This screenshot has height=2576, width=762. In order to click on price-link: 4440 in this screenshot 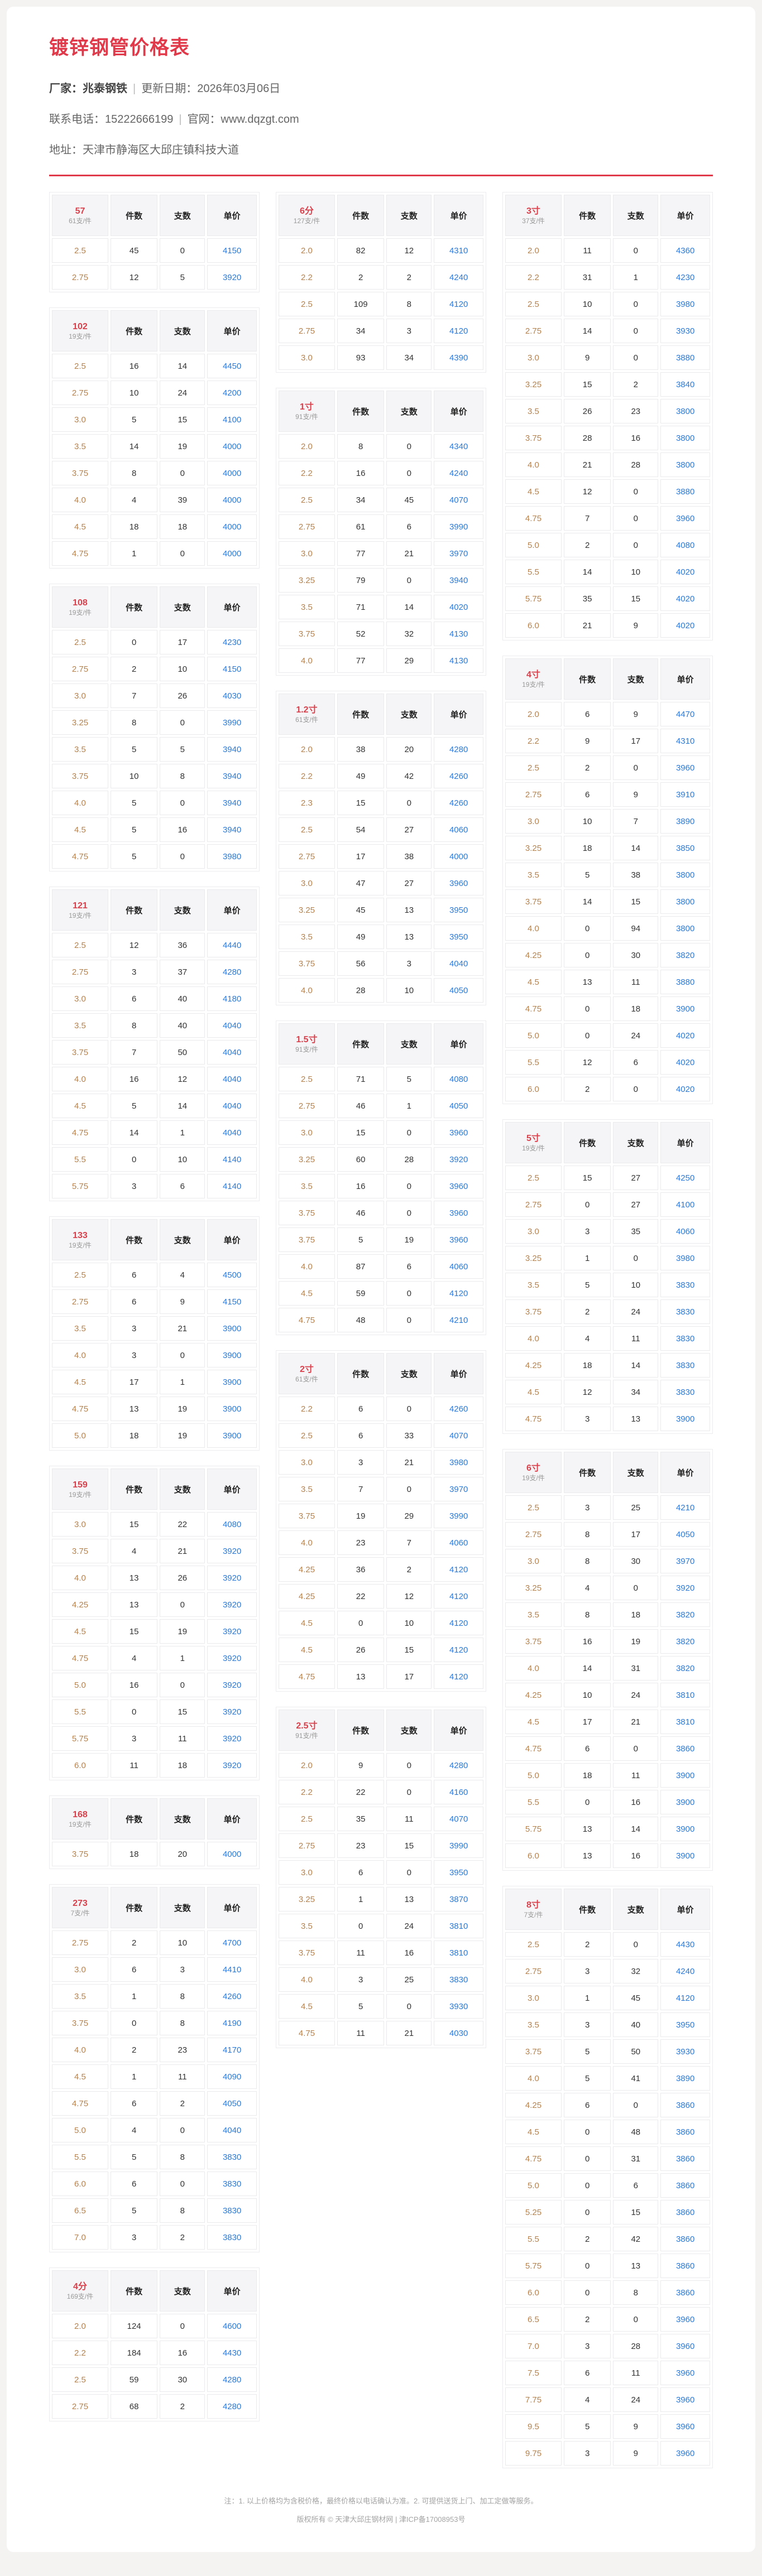, I will do `click(232, 945)`.